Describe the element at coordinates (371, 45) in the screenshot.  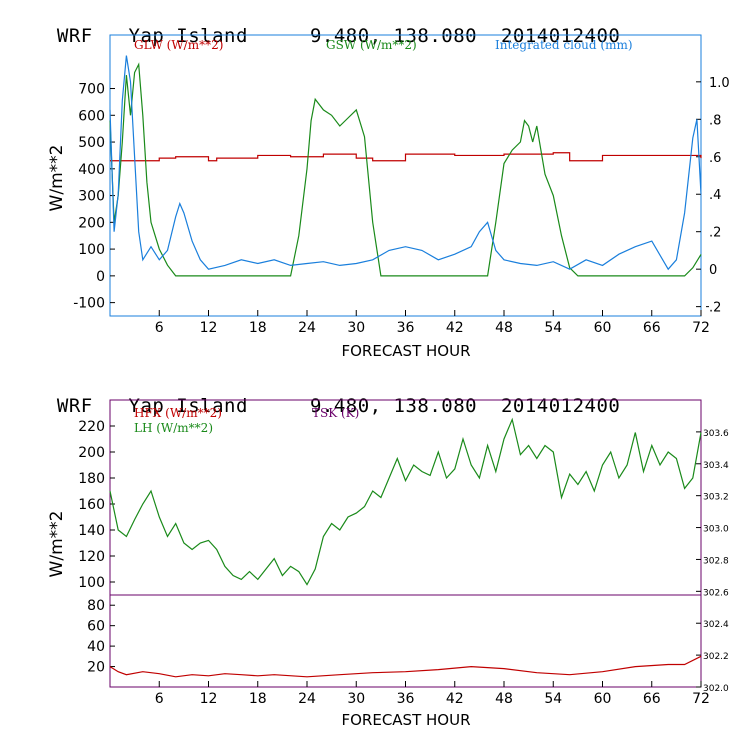
I see `legend-gsw: GSW (W/m**2)` at that location.